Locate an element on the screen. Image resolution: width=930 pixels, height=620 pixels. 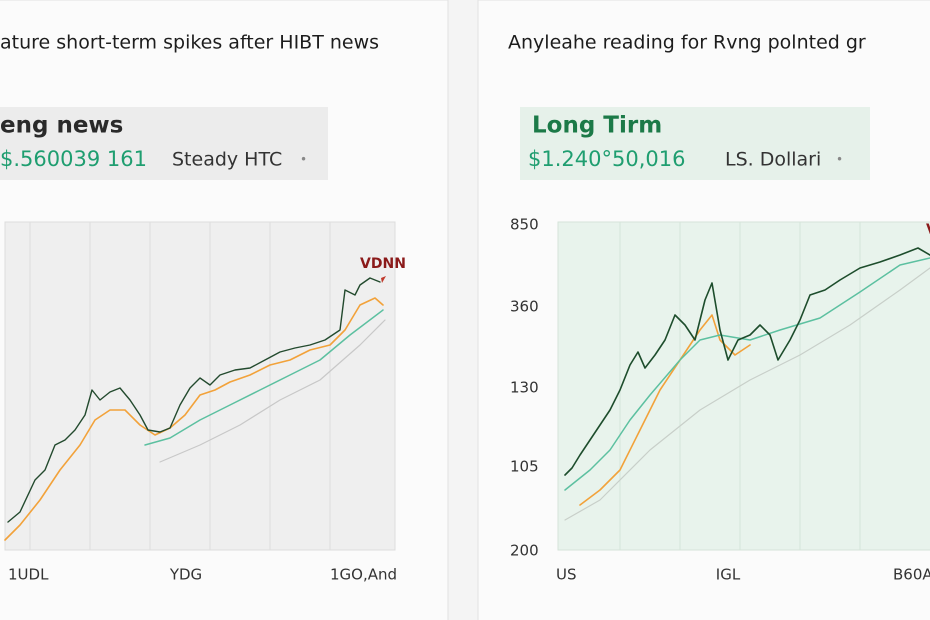
y-label: 360 is located at coordinates (524, 307).